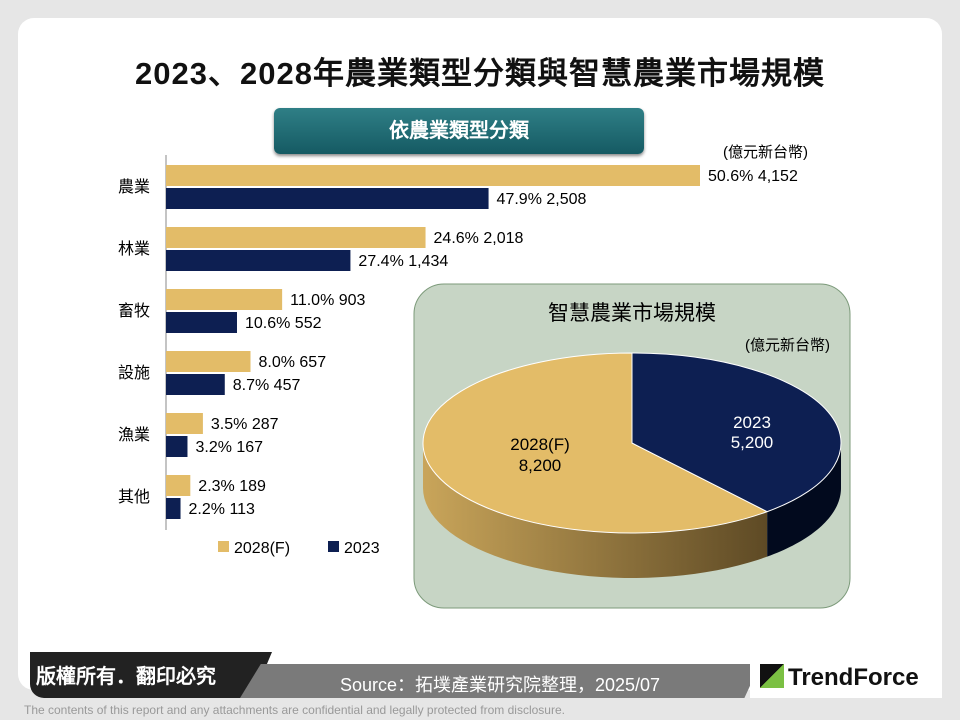 Image resolution: width=960 pixels, height=720 pixels. Describe the element at coordinates (480, 73) in the screenshot. I see `page-title: 2023、2028年農業類型分類與智慧農業市場規模` at that location.